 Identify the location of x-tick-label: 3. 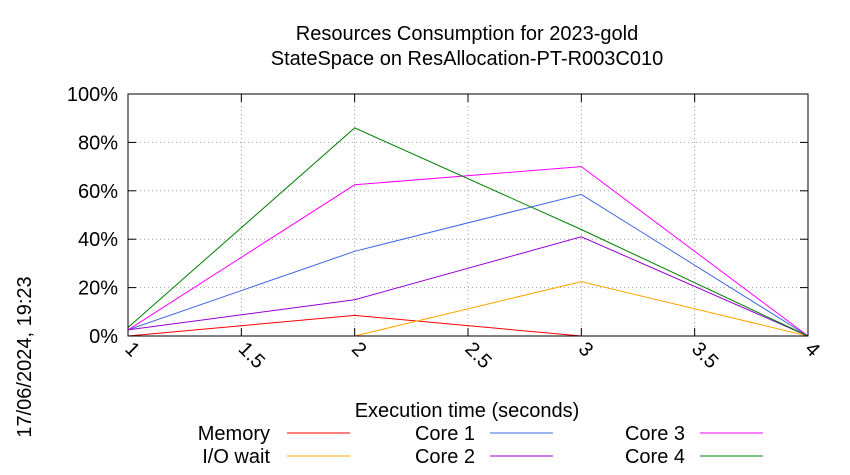
(585, 349).